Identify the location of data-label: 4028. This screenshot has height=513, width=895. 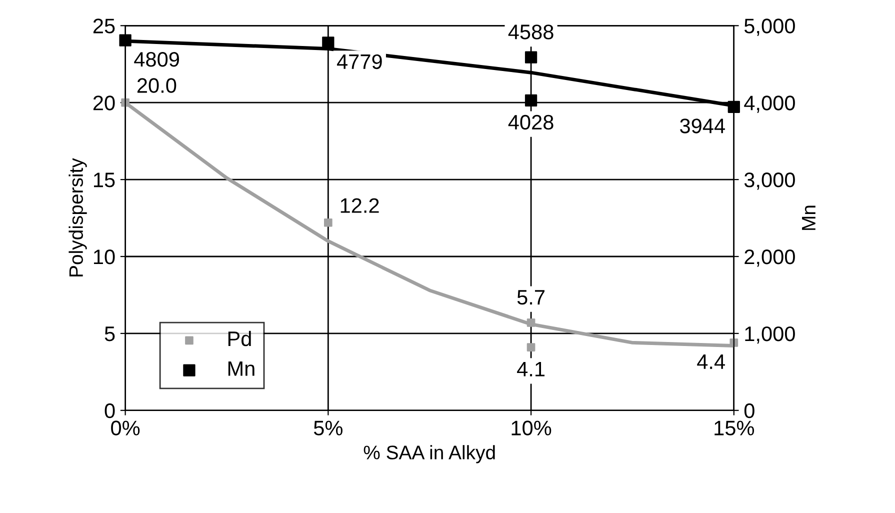
(531, 122).